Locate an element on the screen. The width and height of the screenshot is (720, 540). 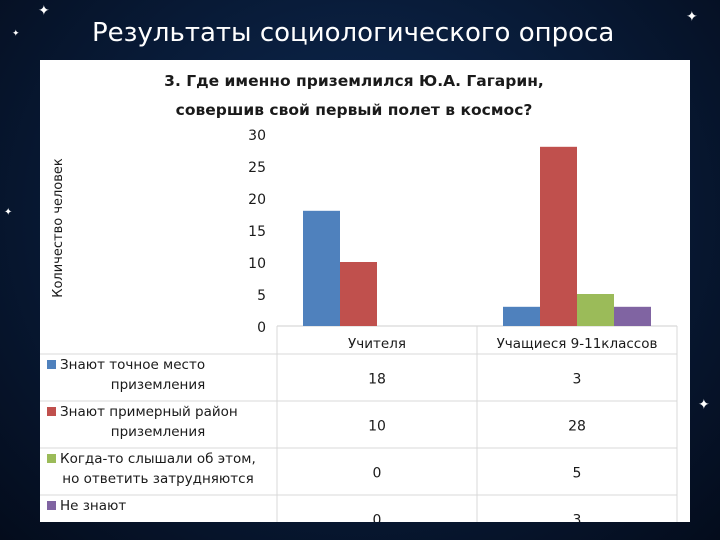
legend-label: Знают примерный район is located at coordinates (149, 412).